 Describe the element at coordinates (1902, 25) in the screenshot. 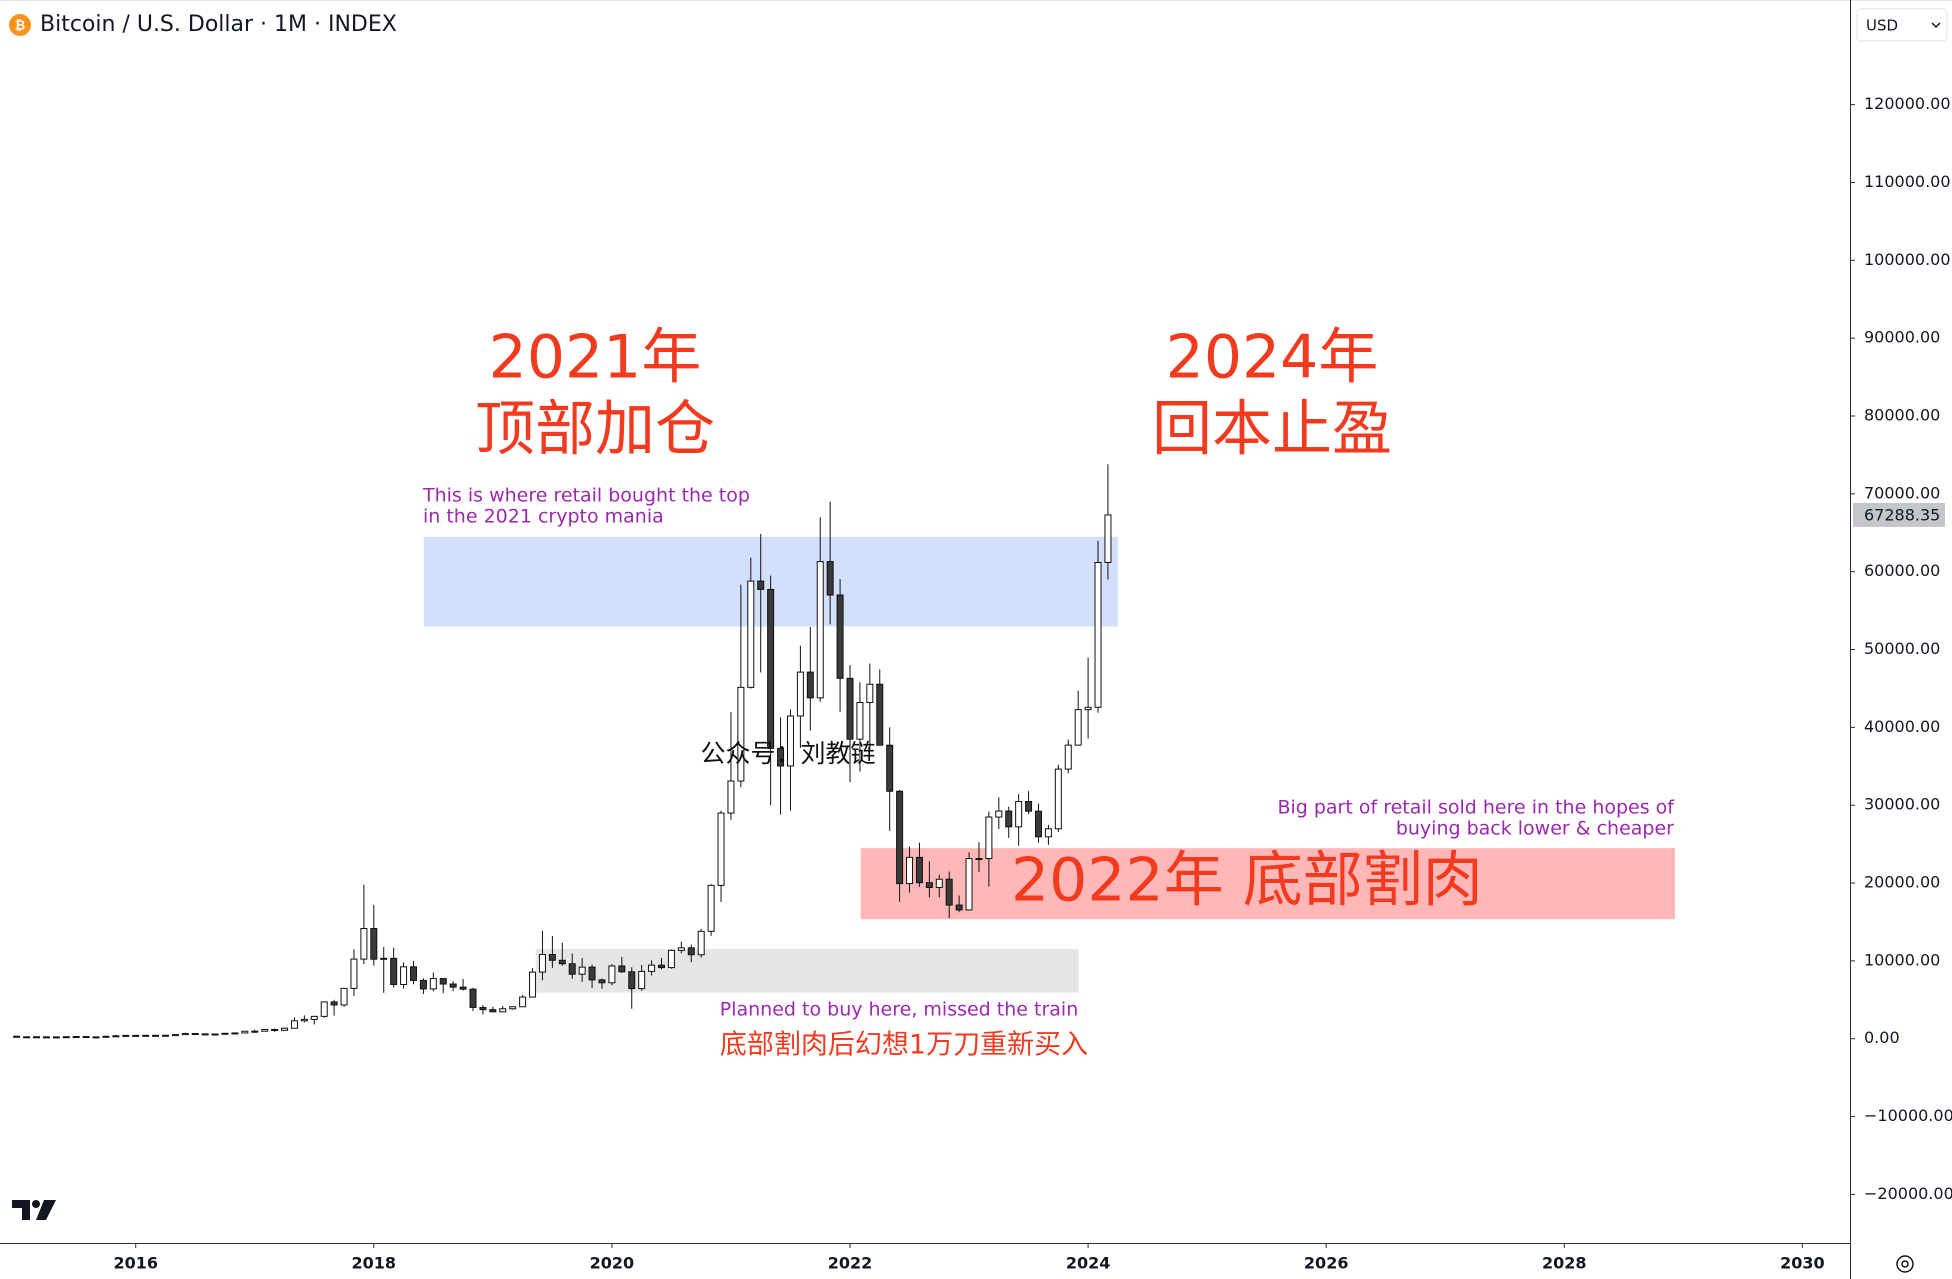

I see `currency-select` at that location.